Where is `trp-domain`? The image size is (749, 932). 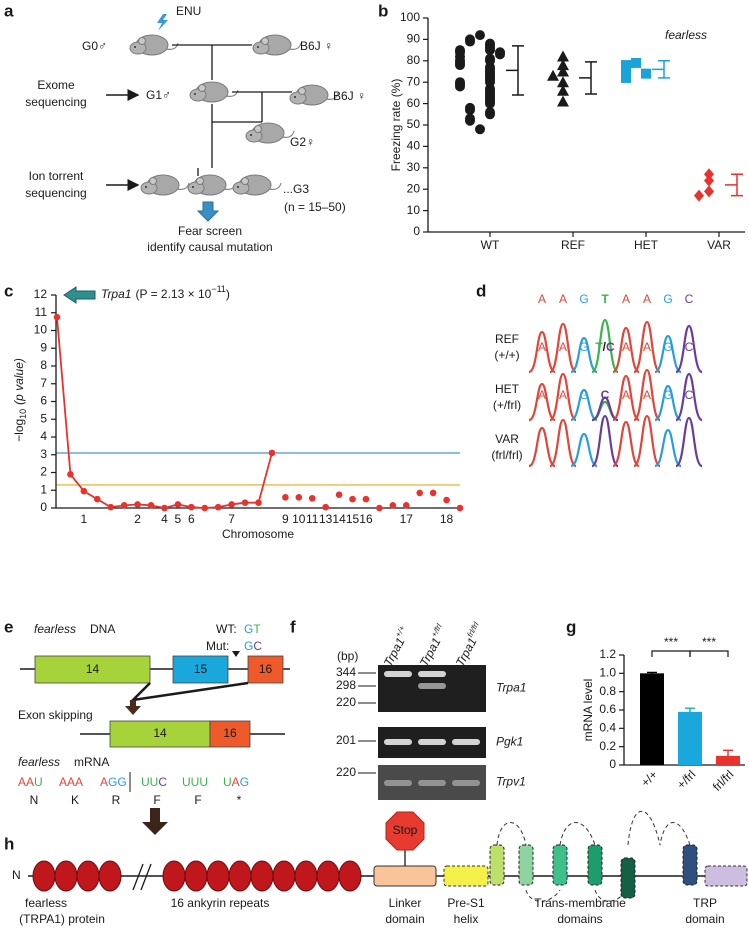 trp-domain is located at coordinates (726, 876).